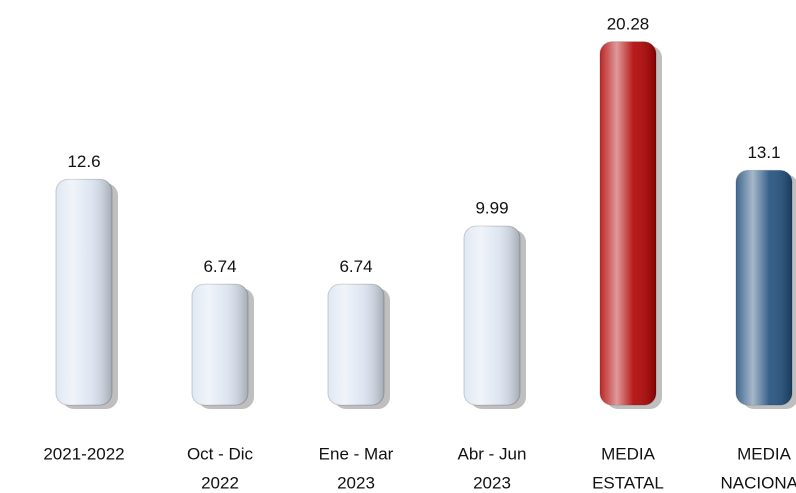  Describe the element at coordinates (628, 482) in the screenshot. I see `x-tick-label: ESTATAL` at that location.